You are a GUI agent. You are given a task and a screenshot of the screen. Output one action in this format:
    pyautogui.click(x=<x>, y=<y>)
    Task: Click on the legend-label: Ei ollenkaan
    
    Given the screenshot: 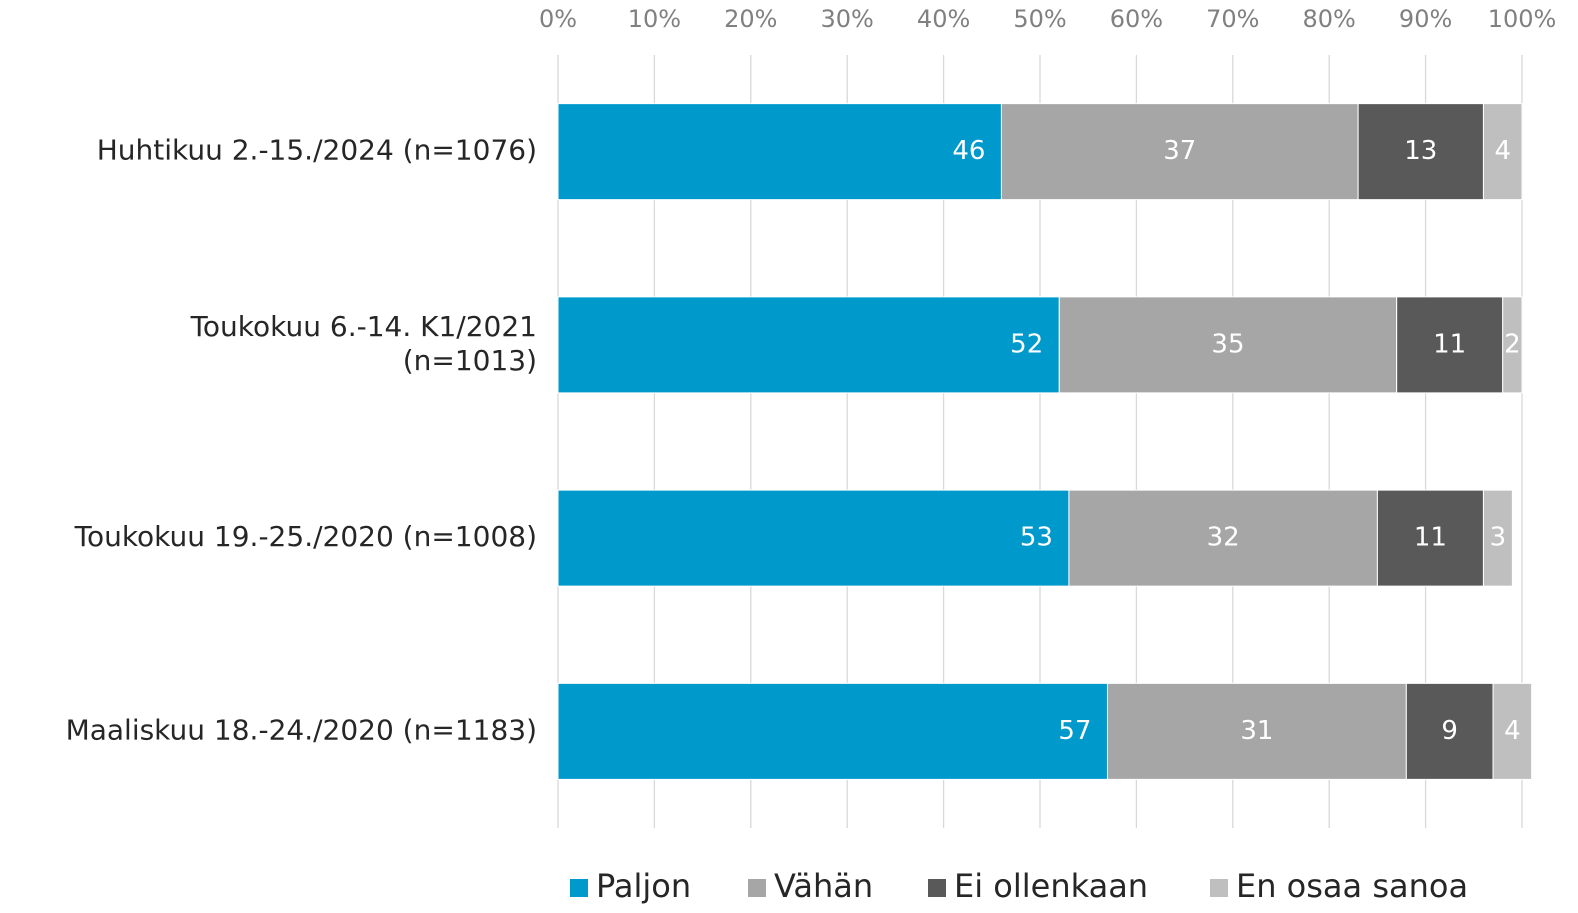 What is the action you would take?
    pyautogui.click(x=1051, y=886)
    